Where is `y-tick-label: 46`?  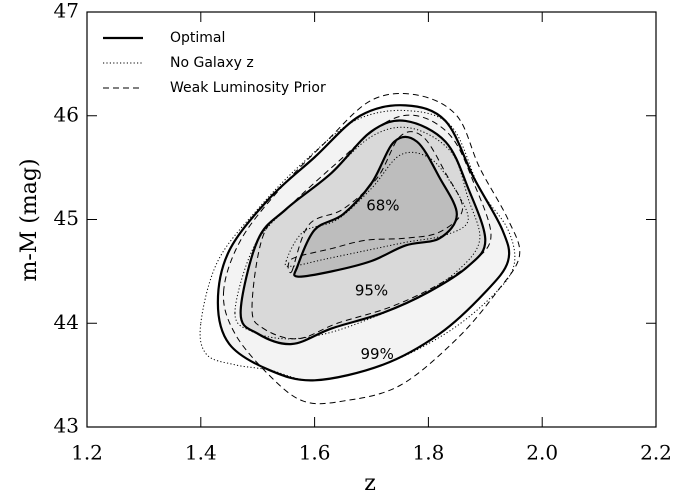 y-tick-label: 46 is located at coordinates (66, 114).